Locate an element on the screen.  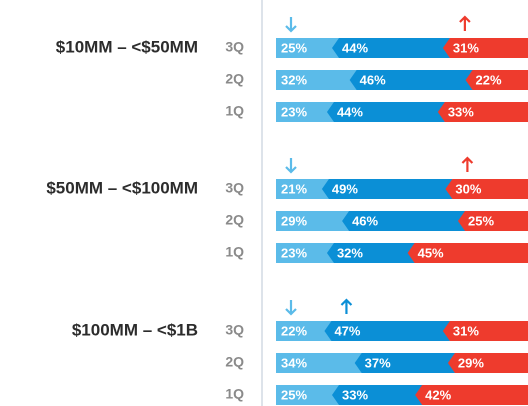
value-label: 49% is located at coordinates (345, 188).